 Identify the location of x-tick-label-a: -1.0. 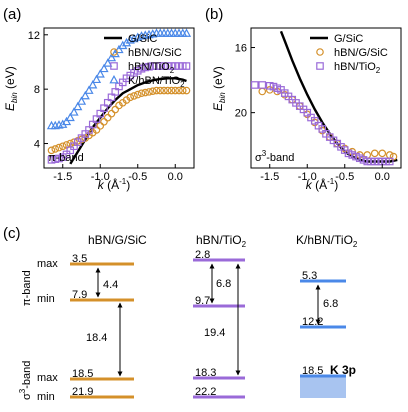
(100, 177).